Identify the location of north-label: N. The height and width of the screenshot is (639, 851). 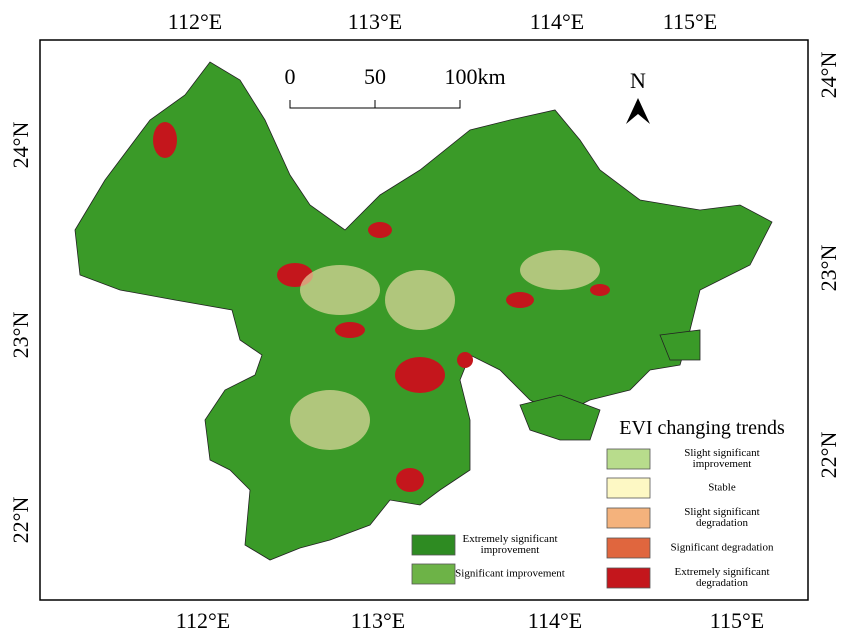
(638, 80).